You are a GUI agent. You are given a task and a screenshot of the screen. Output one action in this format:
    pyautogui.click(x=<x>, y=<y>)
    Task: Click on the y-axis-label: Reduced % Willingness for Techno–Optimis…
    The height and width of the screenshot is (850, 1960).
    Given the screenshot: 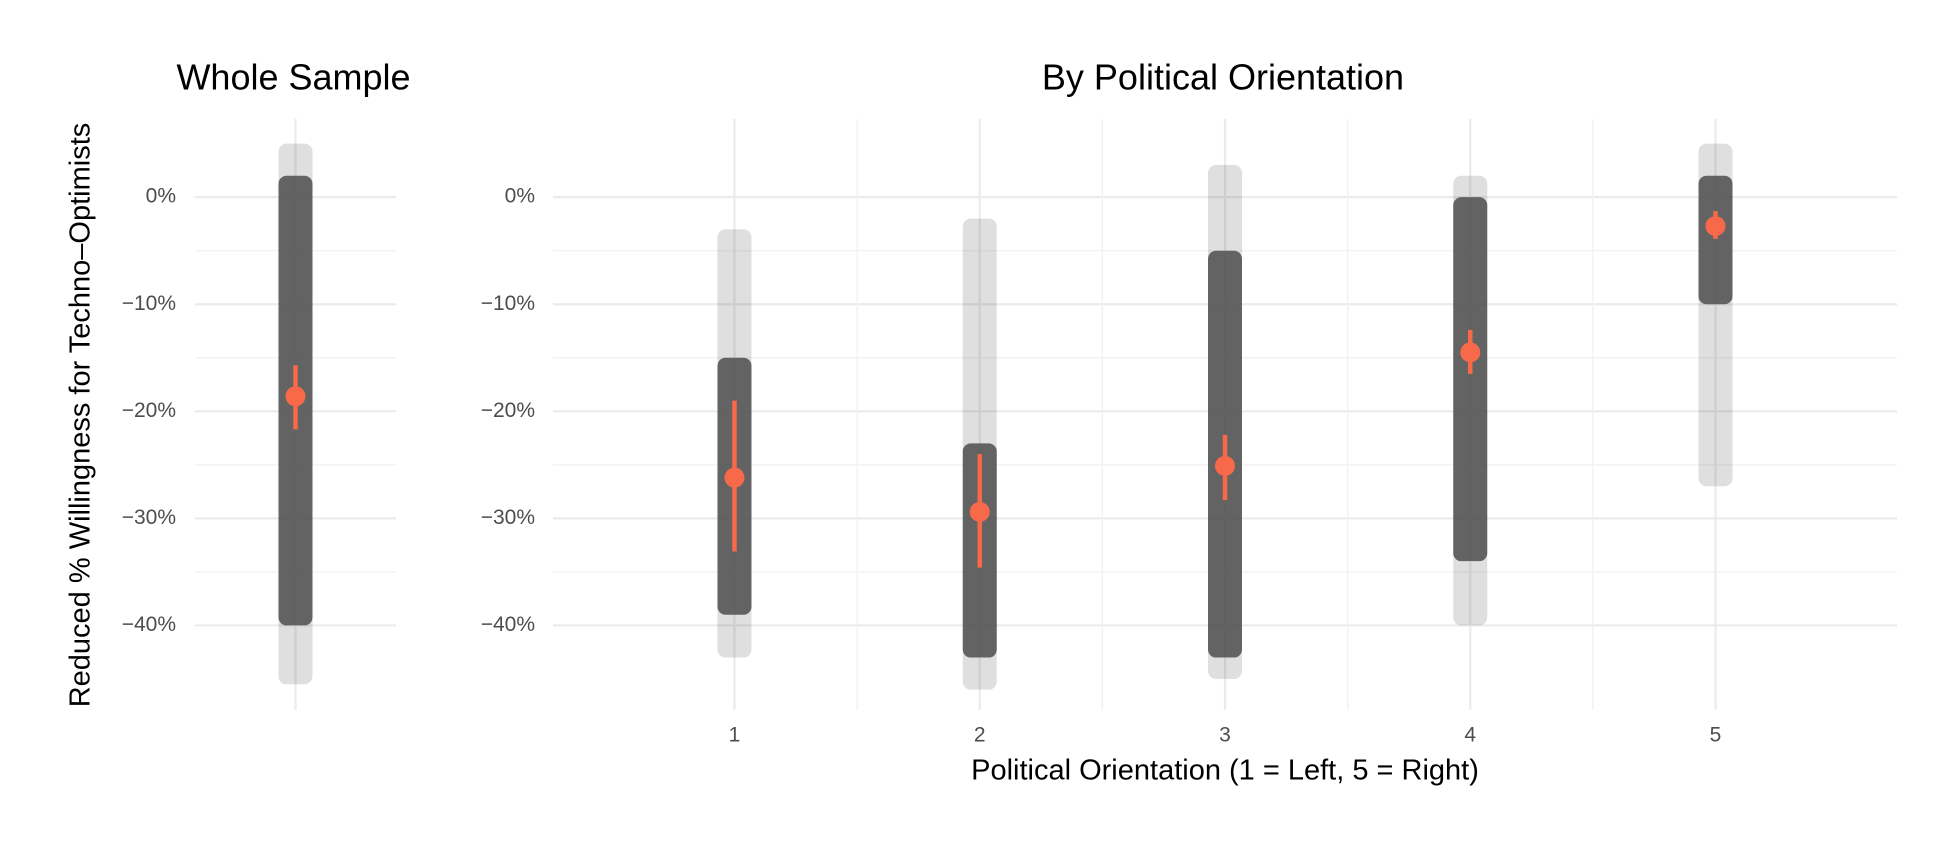 What is the action you would take?
    pyautogui.click(x=81, y=415)
    